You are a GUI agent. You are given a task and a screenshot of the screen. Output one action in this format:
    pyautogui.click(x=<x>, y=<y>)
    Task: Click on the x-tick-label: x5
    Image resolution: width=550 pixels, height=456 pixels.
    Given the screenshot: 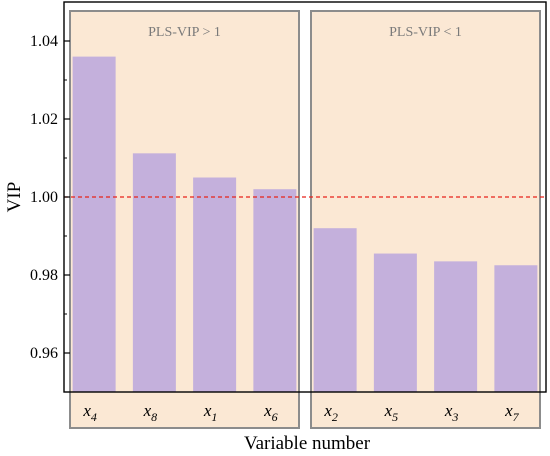 What is the action you would take?
    pyautogui.click(x=391, y=412)
    